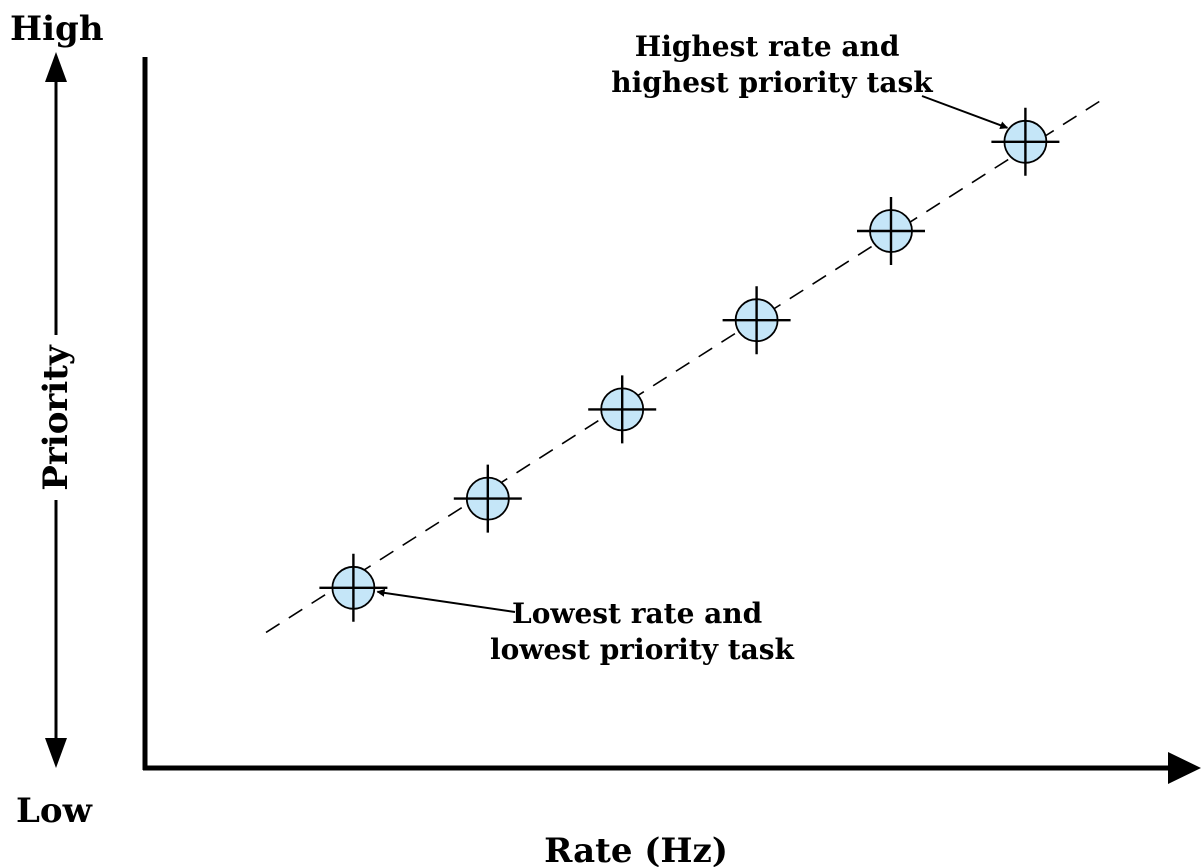  What do you see at coordinates (56, 417) in the screenshot?
I see `y-axis-label: Priority` at bounding box center [56, 417].